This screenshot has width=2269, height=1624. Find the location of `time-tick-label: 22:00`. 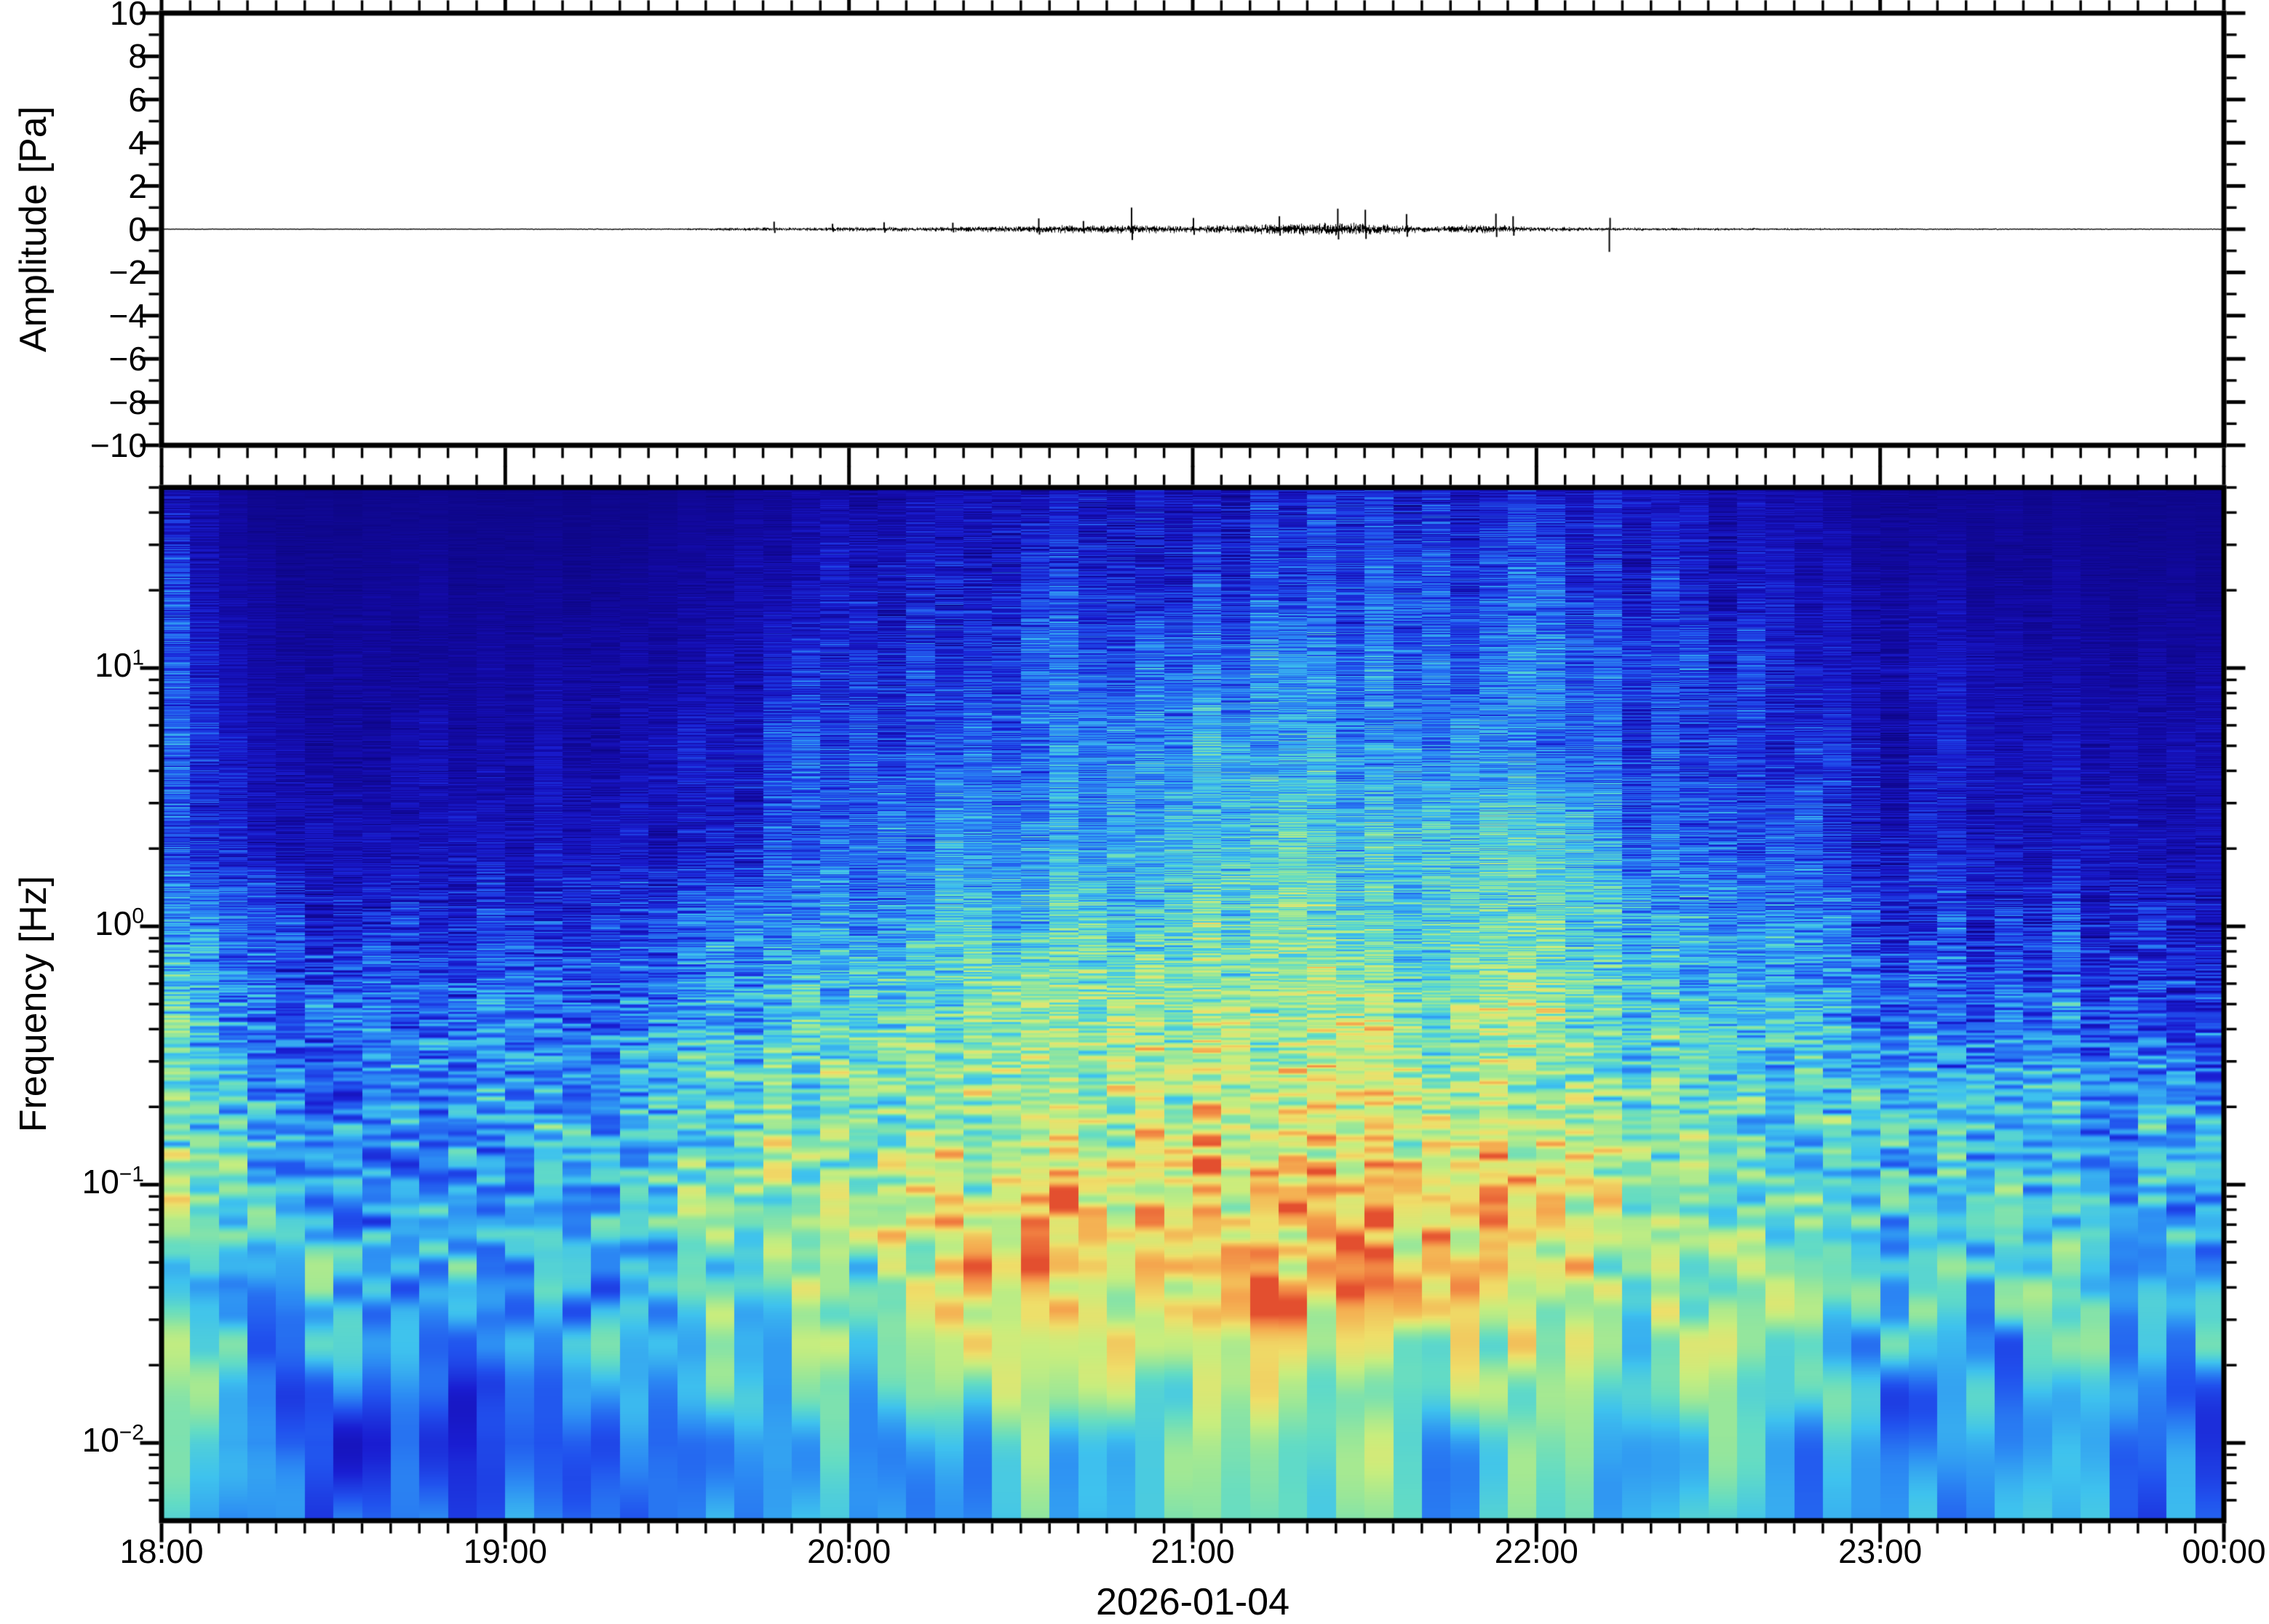

time-tick-label: 22:00 is located at coordinates (1536, 1551).